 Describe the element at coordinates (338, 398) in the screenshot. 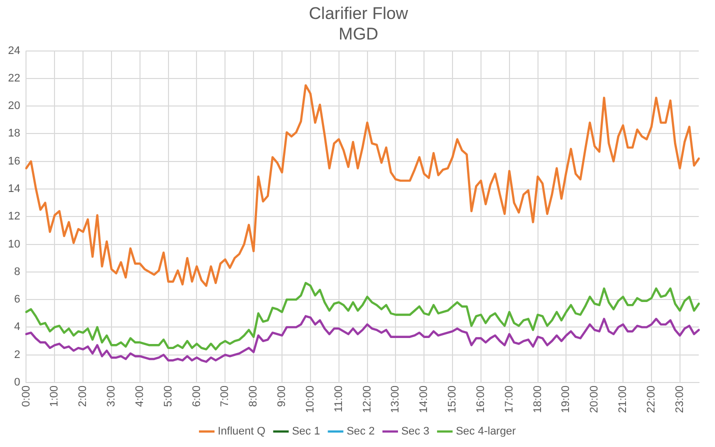

I see `x-tick-label: 11:00` at that location.